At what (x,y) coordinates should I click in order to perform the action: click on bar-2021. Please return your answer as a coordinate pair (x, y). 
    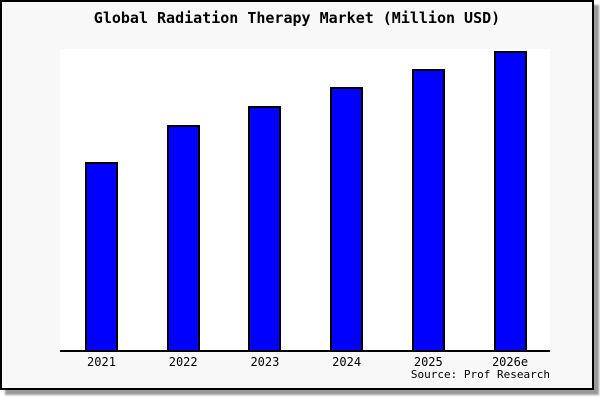
    Looking at the image, I should click on (101, 256).